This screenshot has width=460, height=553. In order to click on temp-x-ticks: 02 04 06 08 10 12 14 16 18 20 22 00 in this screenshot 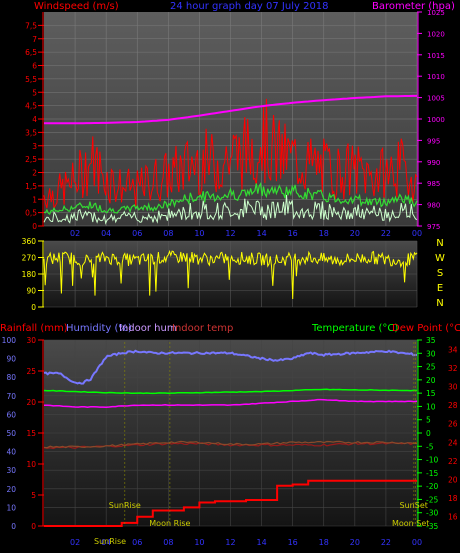, I will do `click(246, 542)`.